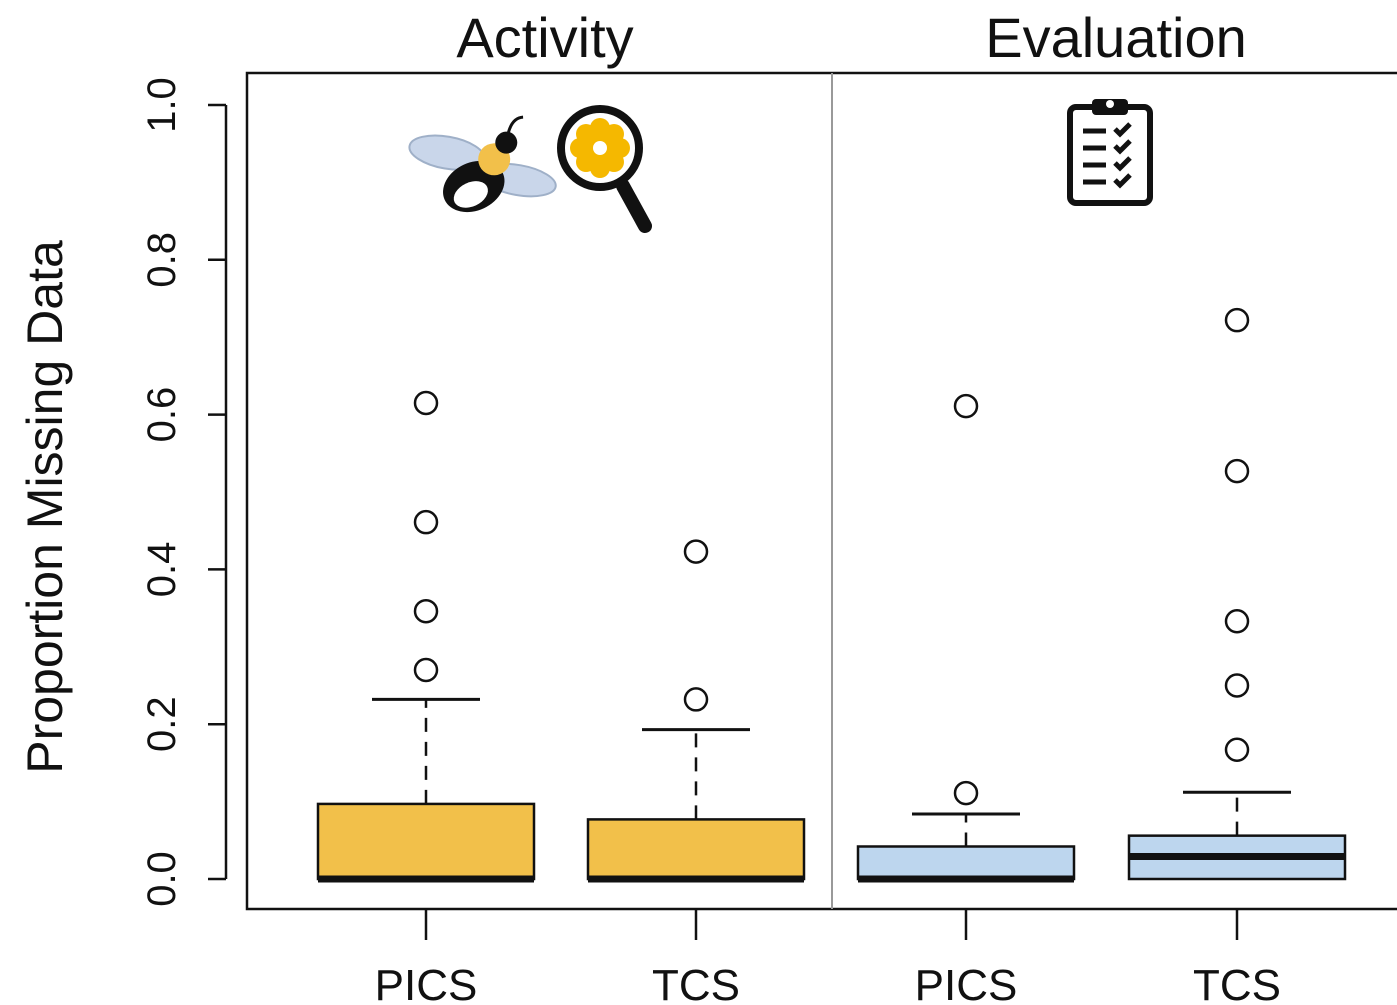 The image size is (1397, 1005). I want to click on panel-title-evaluation: Evaluation, so click(1116, 37).